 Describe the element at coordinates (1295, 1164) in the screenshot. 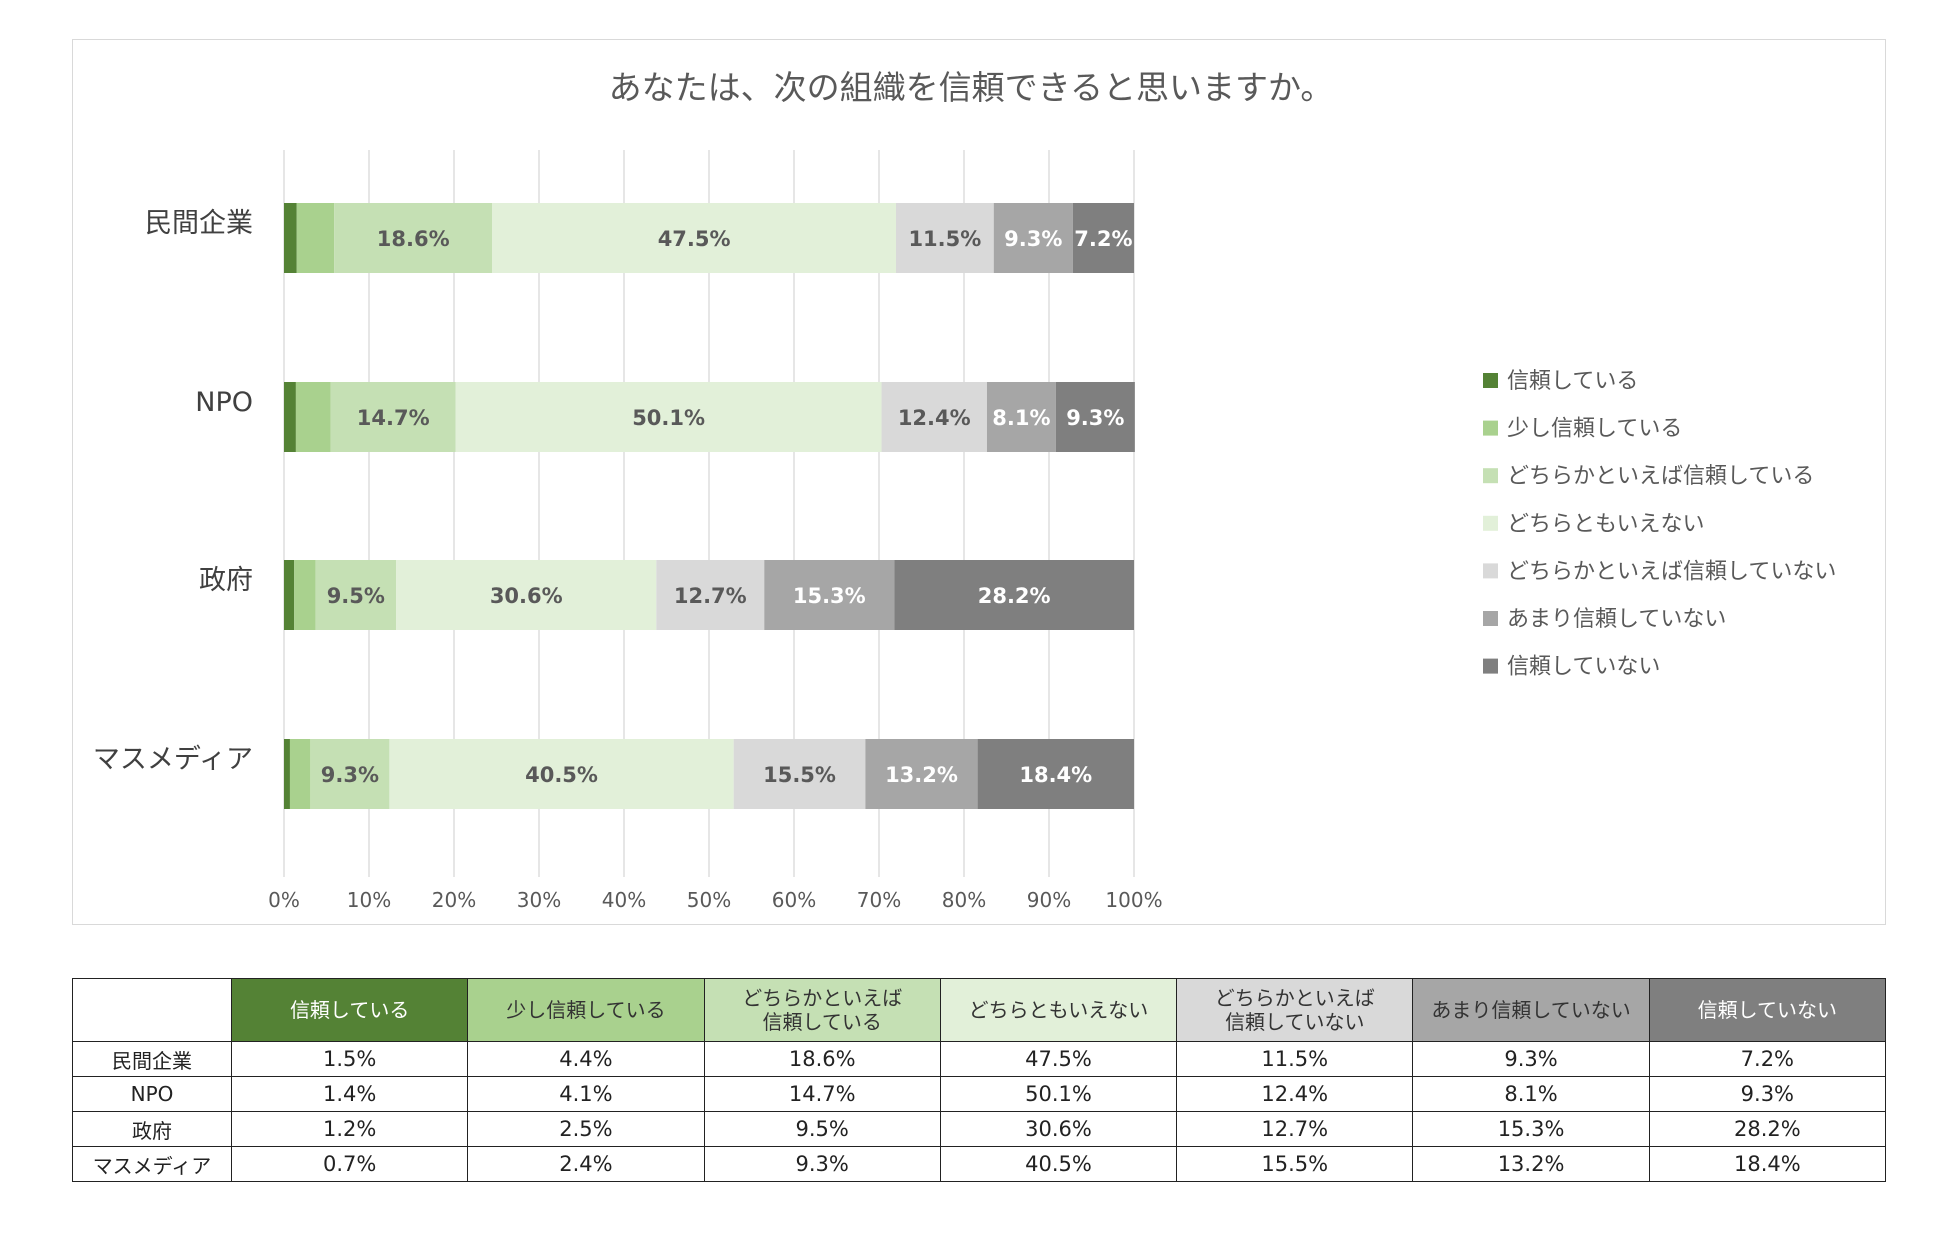

I see `table-cell: 15.5%` at that location.